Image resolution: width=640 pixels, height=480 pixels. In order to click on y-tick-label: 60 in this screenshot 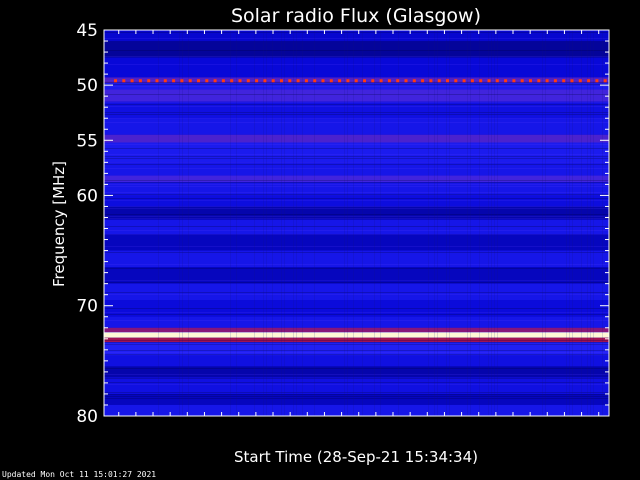, I will do `click(87, 196)`.